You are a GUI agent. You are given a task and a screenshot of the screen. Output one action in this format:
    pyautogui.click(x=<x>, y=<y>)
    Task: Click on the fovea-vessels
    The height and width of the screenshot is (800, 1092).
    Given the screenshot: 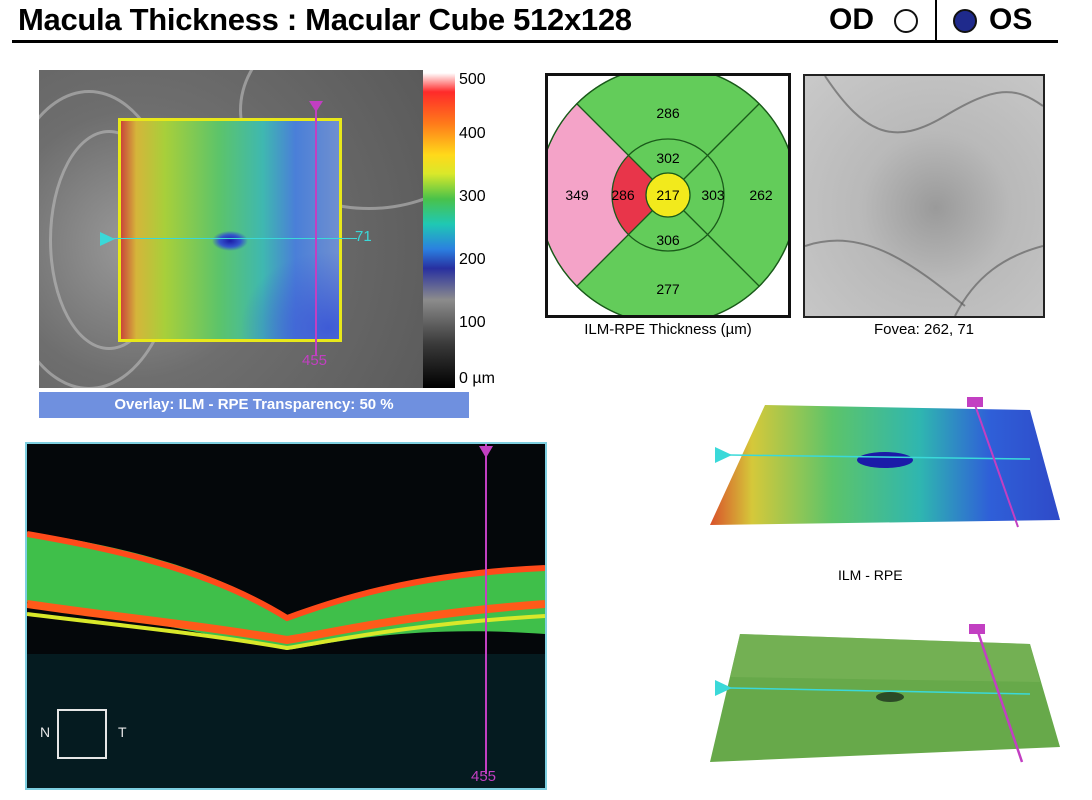 What is the action you would take?
    pyautogui.click(x=924, y=196)
    